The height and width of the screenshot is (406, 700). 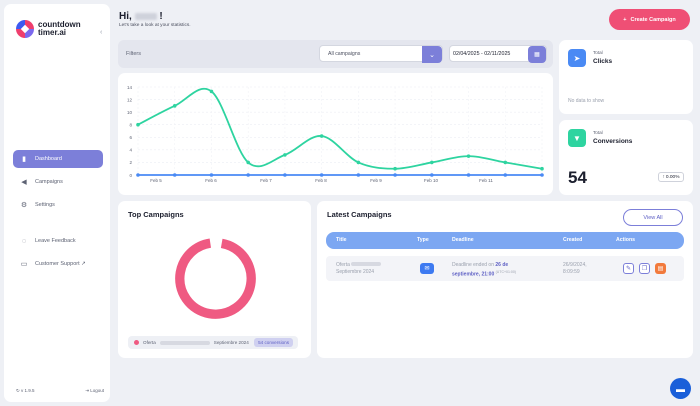 What do you see at coordinates (626, 77) in the screenshot?
I see `clicks-card: ➤ Total Clicks No data to show` at bounding box center [626, 77].